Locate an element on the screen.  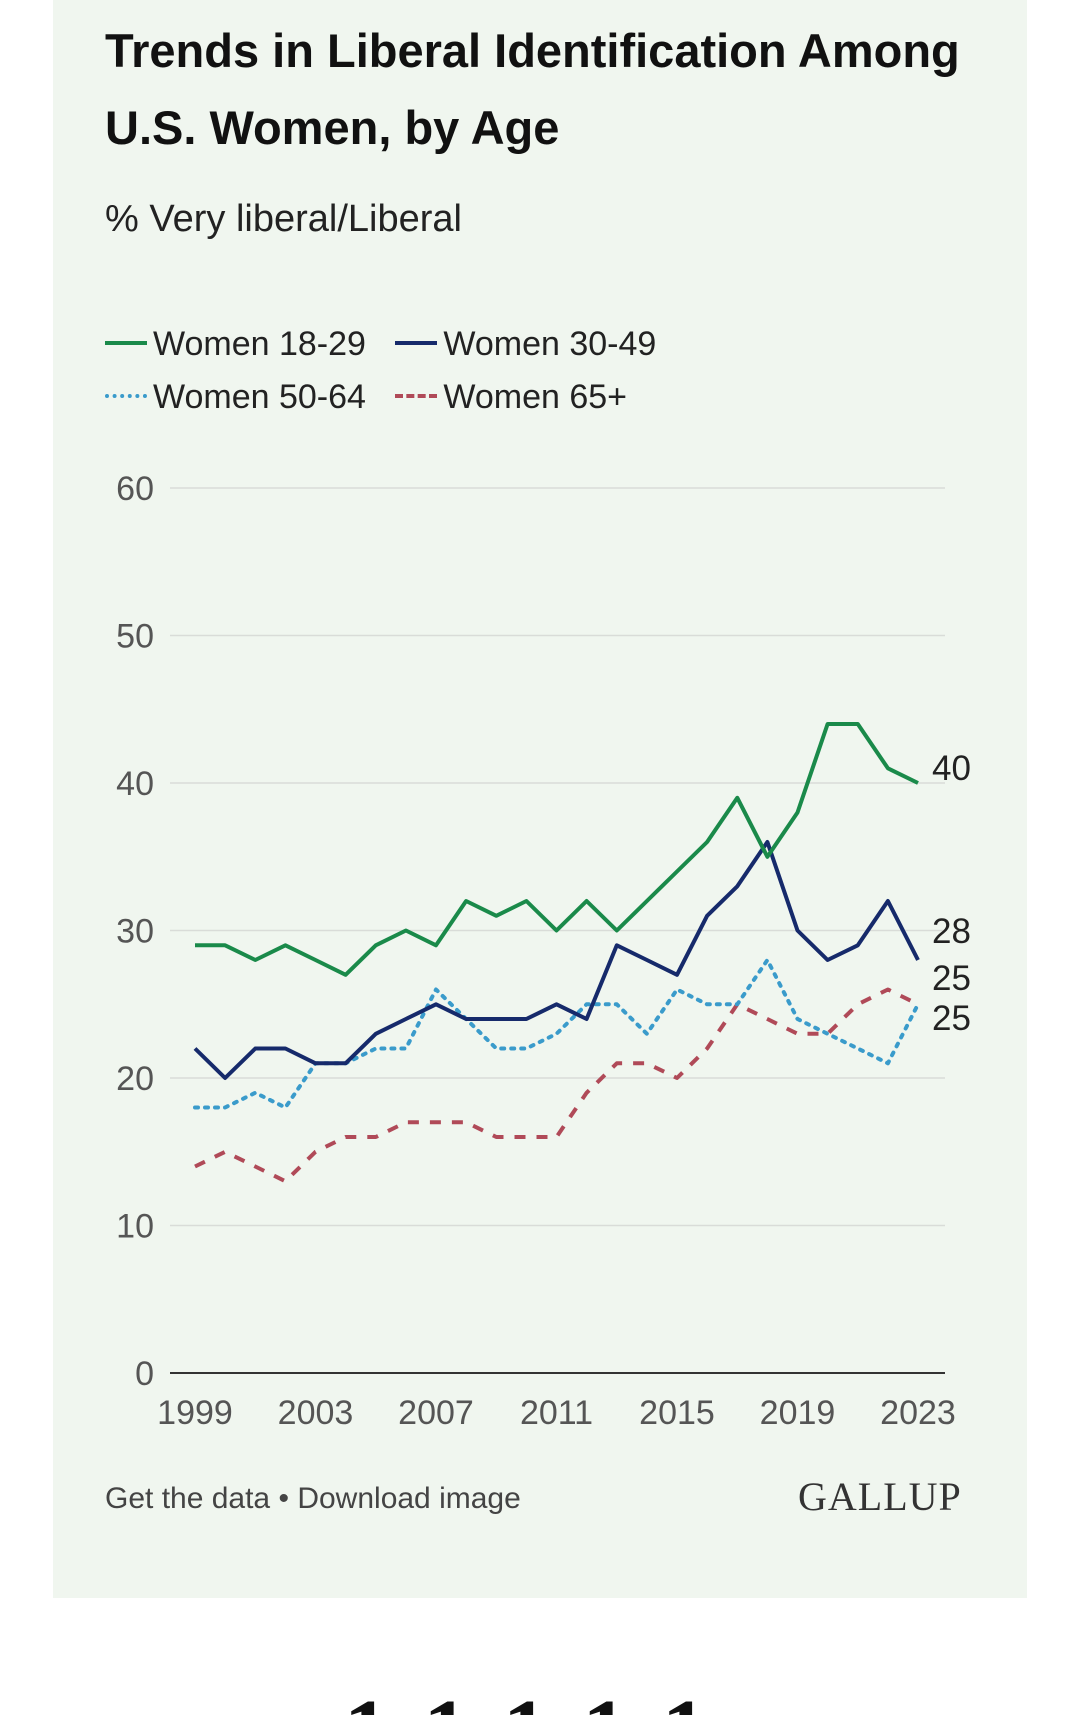
x-tick-label-2019: 2019 is located at coordinates (798, 1413).